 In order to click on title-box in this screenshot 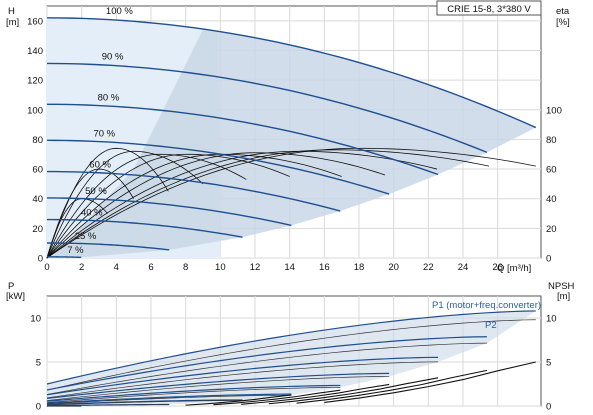, I will do `click(489, 8)`.